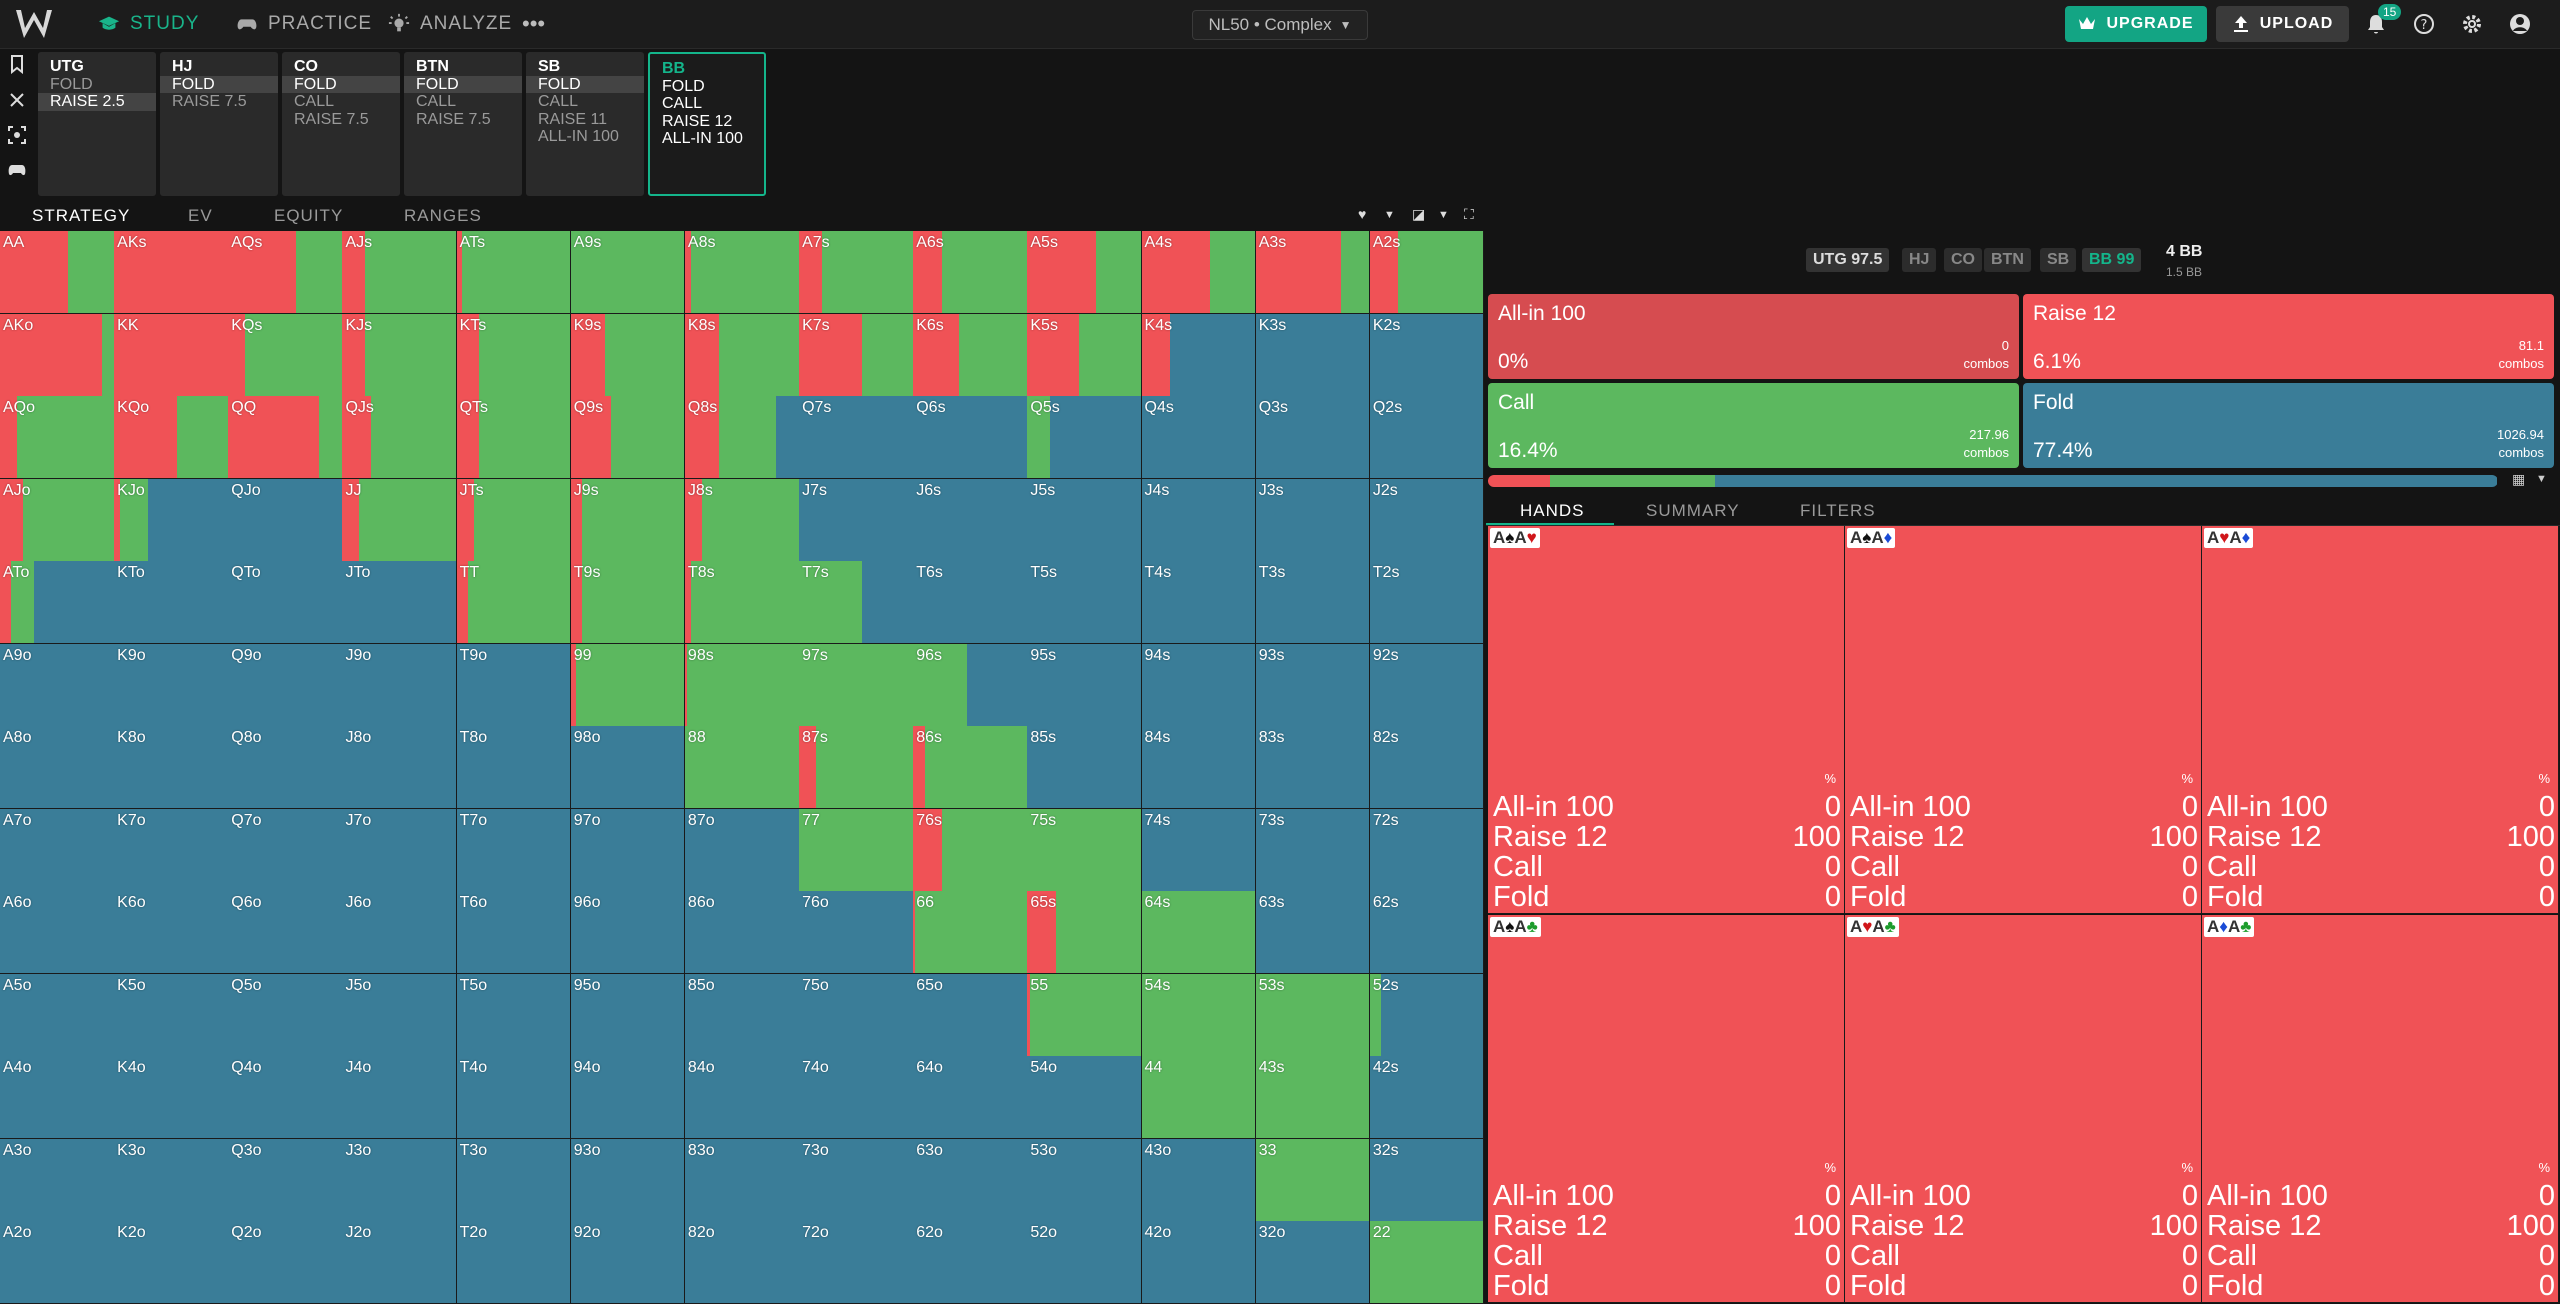  I want to click on hand-cell: K6s, so click(970, 355).